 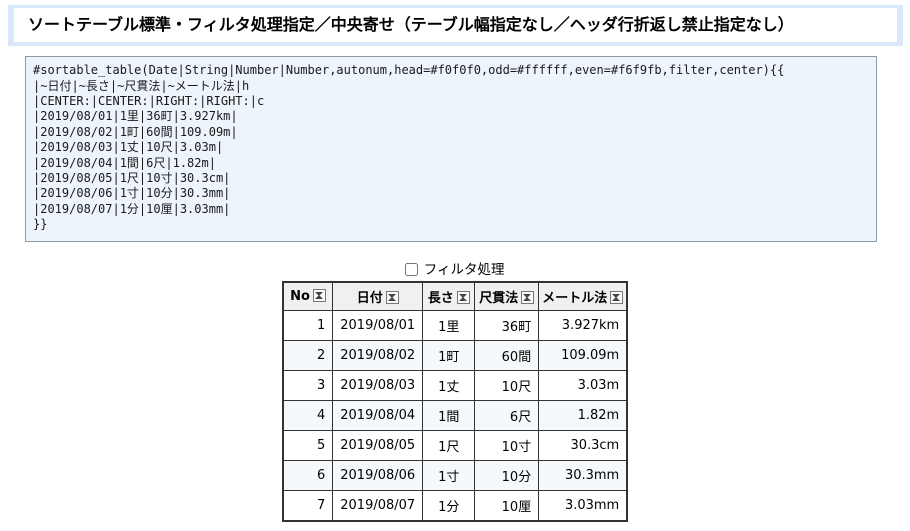 What do you see at coordinates (308, 355) in the screenshot?
I see `cell-no: 2` at bounding box center [308, 355].